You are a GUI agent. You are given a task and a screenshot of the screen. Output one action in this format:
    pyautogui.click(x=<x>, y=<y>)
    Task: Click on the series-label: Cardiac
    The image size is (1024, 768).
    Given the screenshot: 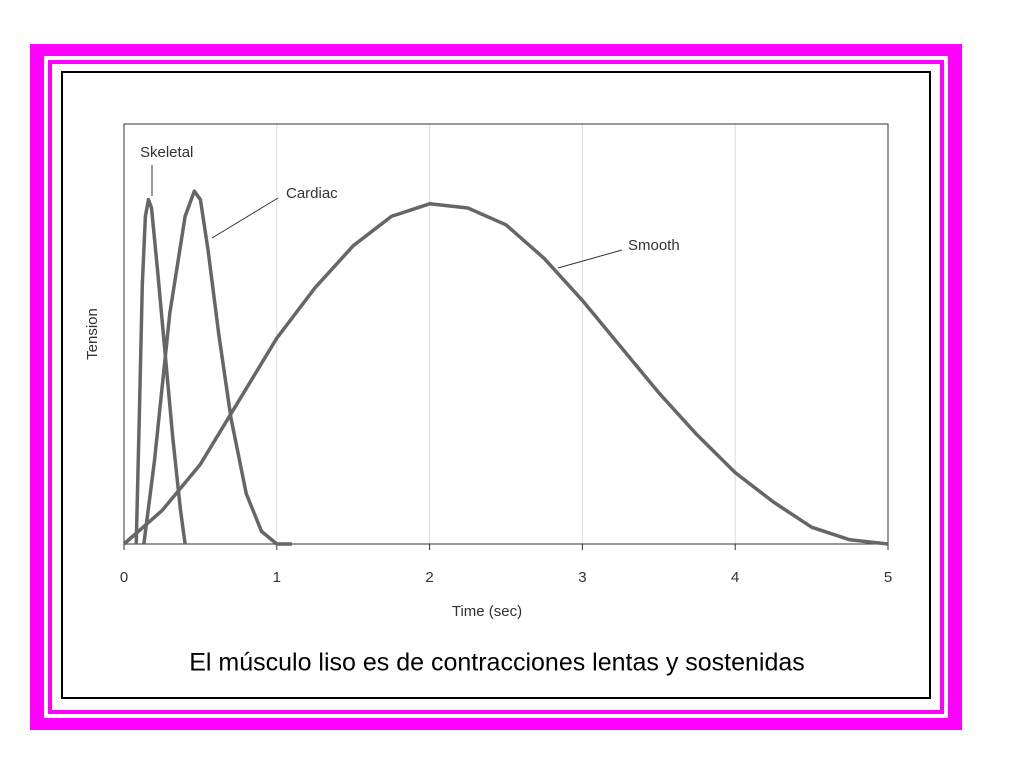 What is the action you would take?
    pyautogui.click(x=312, y=193)
    